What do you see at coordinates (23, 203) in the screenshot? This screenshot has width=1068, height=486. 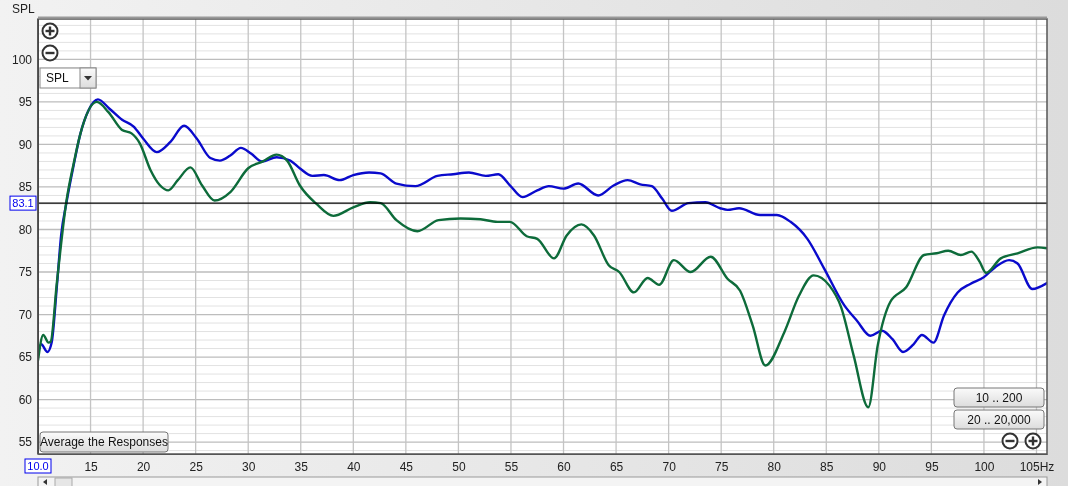 I see `ref-line-label: 83.1` at bounding box center [23, 203].